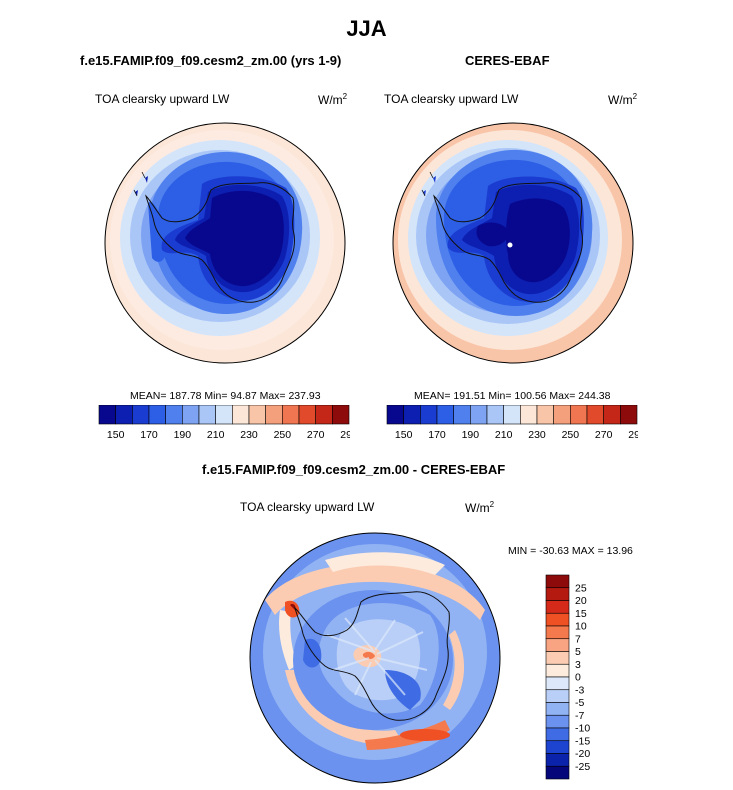 The width and height of the screenshot is (733, 790). What do you see at coordinates (249, 435) in the screenshot?
I see `model-colorbar-tick-label: 230` at bounding box center [249, 435].